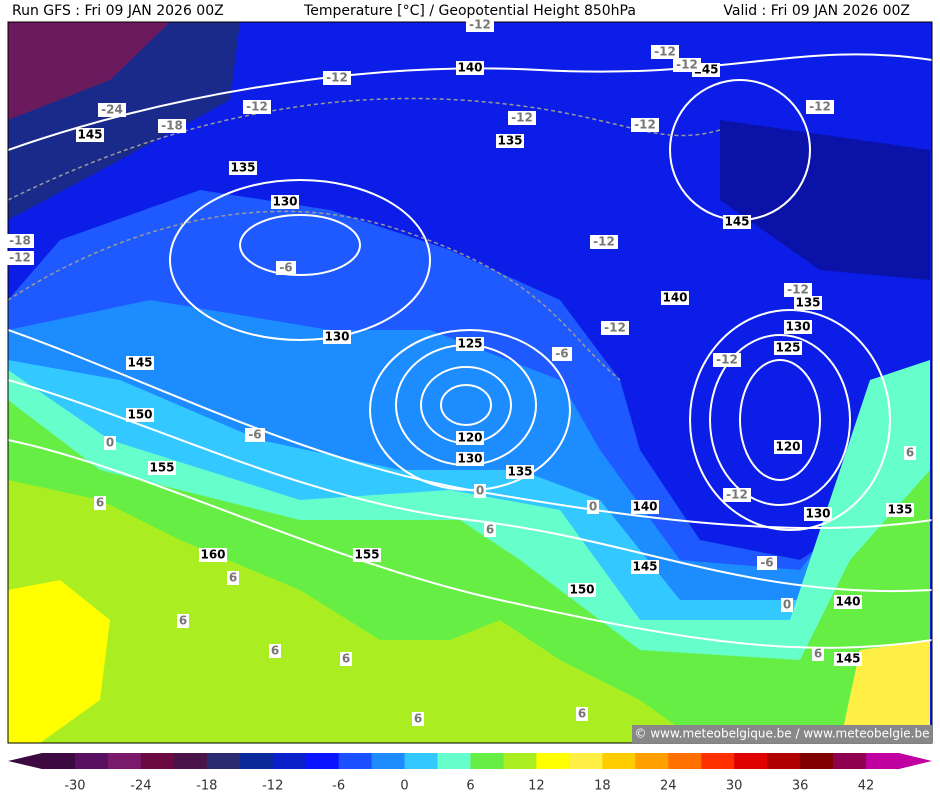 This screenshot has height=800, width=940. I want to click on colorbar-label: -12, so click(272, 786).